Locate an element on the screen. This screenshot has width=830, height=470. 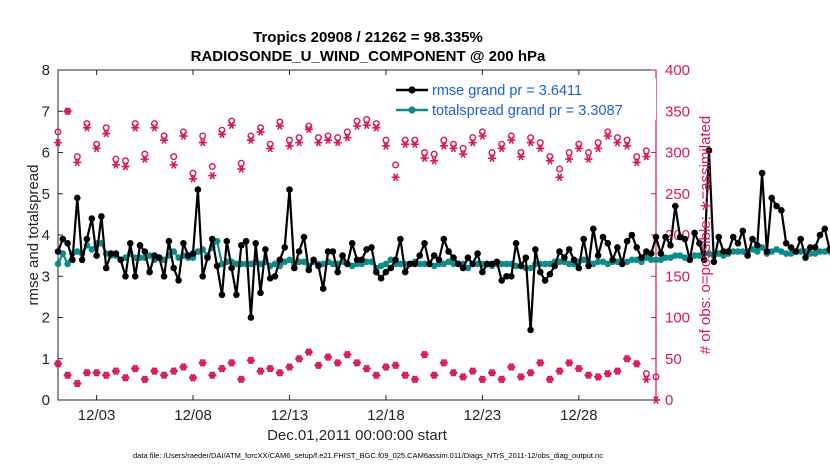
x-tick-label: 12/08 is located at coordinates (193, 415).